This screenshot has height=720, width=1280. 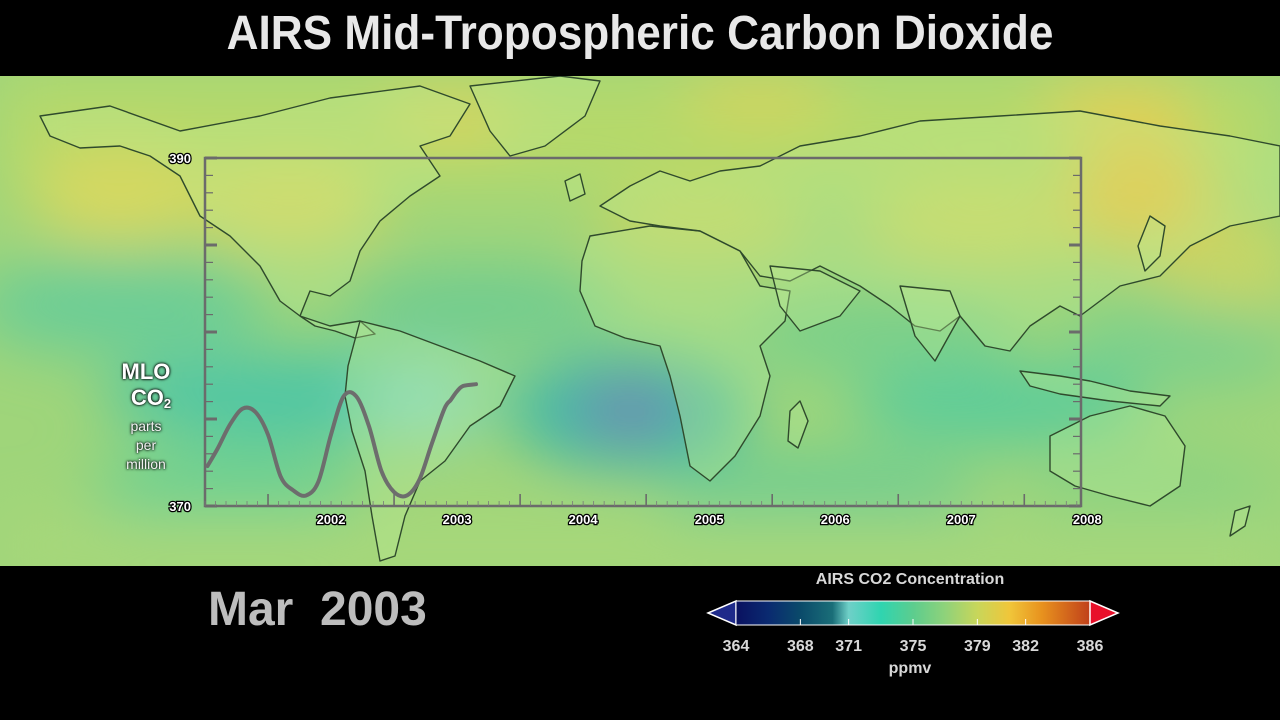 What do you see at coordinates (910, 668) in the screenshot?
I see `colorbar-unit: ppmv` at bounding box center [910, 668].